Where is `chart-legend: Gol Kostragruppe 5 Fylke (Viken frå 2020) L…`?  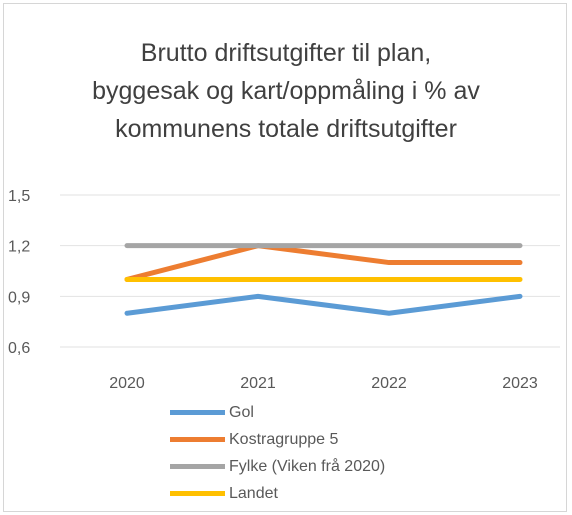
chart-legend: Gol Kostragruppe 5 Fylke (Viken frå 2020) L… is located at coordinates (277, 453).